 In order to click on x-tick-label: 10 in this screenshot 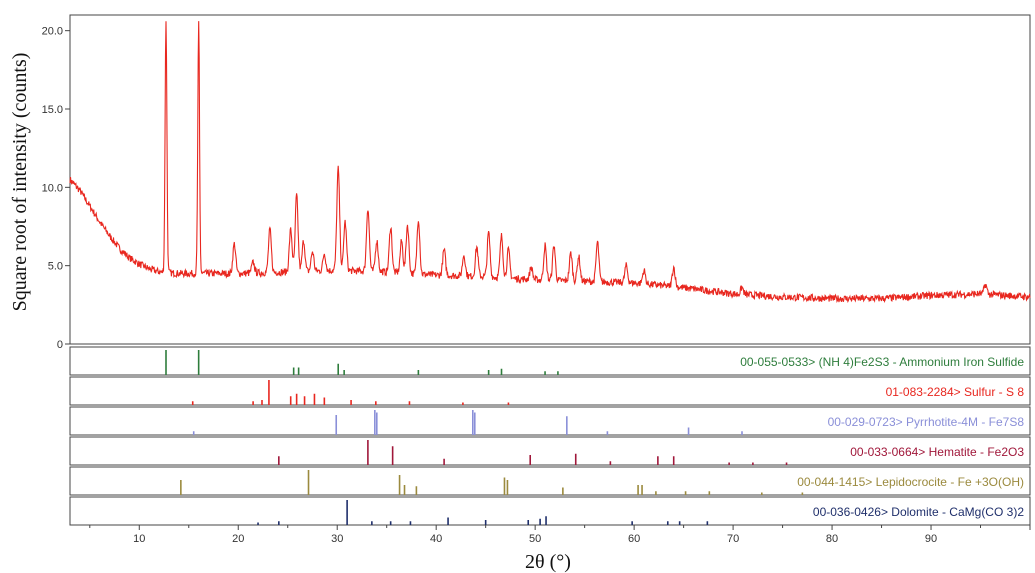, I will do `click(139, 539)`.